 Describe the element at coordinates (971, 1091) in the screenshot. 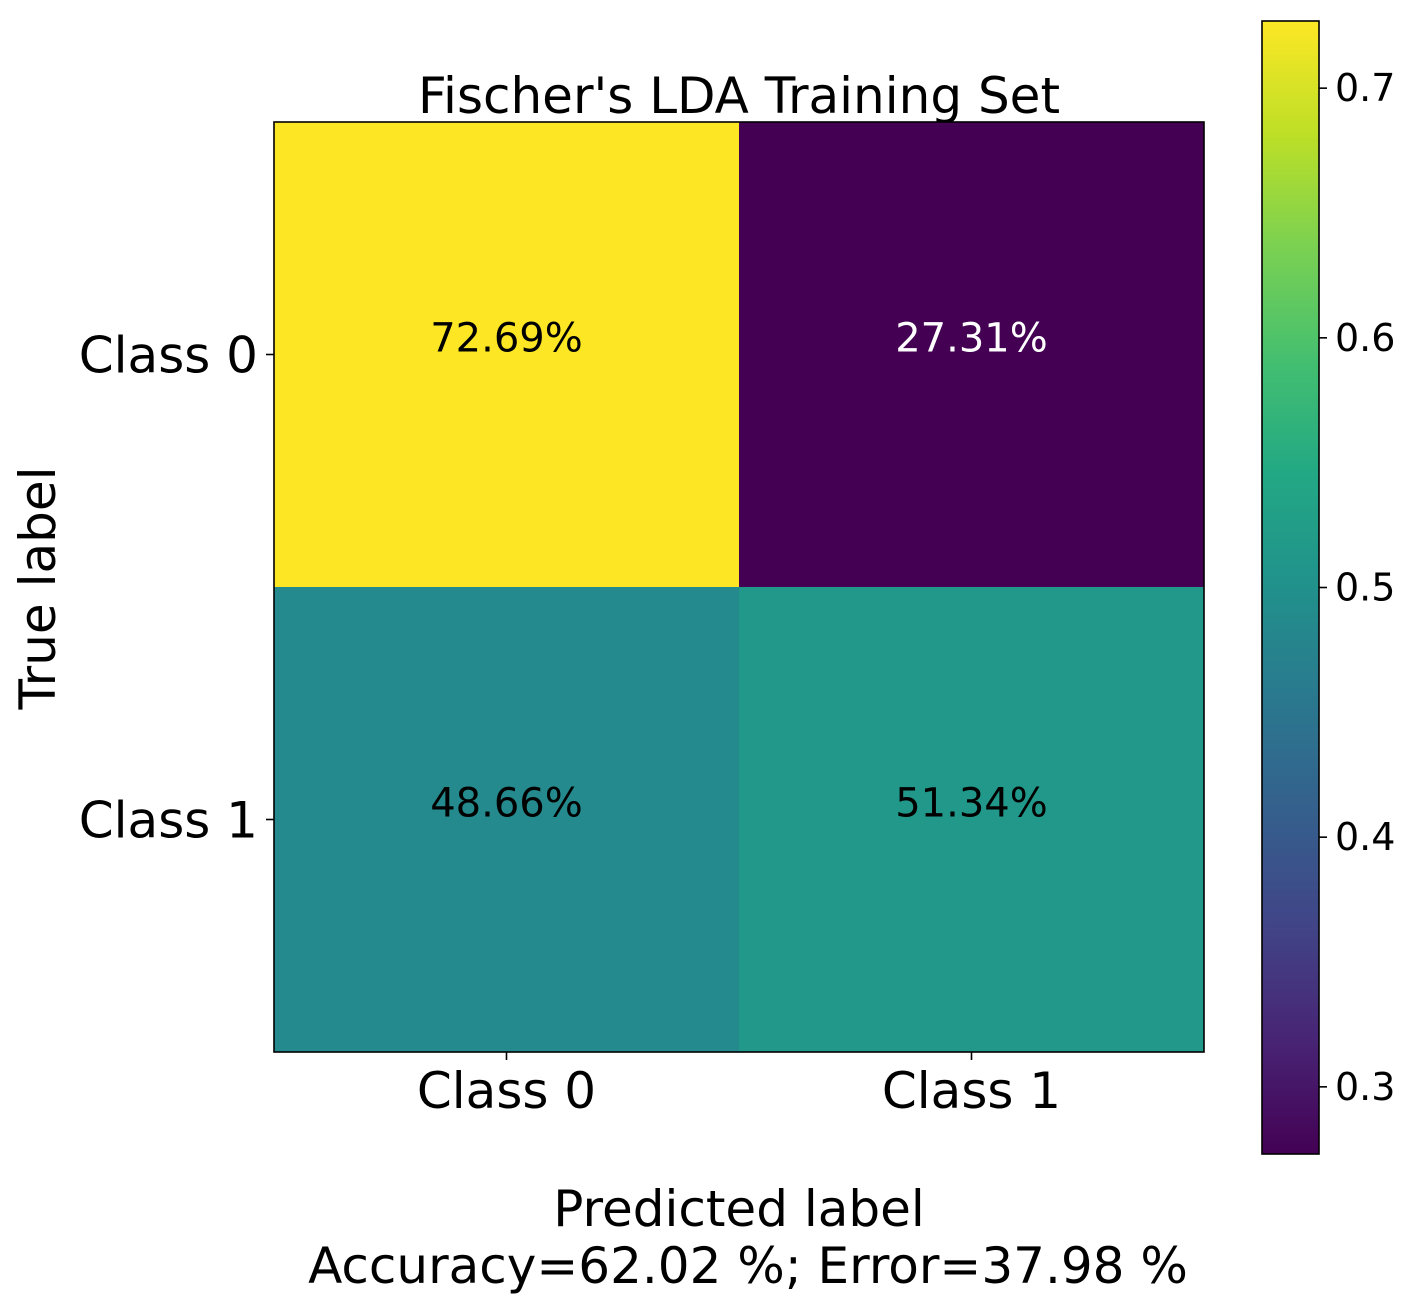

I see `x-tick-label: Class 1` at that location.